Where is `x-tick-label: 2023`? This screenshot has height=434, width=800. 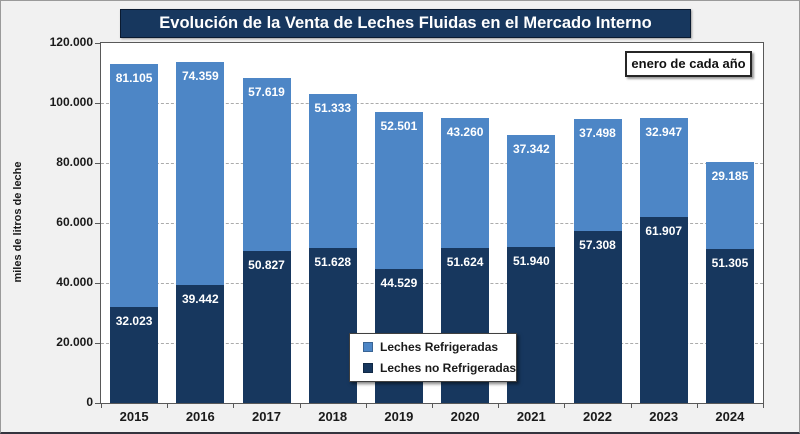
x-tick-label: 2023 is located at coordinates (664, 416).